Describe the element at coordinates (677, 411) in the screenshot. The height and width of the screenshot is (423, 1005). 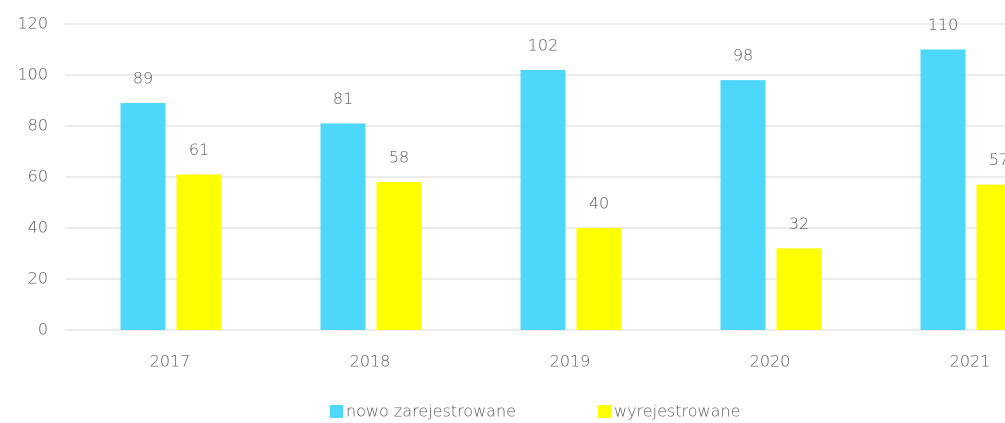
I see `legend-label: wyrejestrowane` at that location.